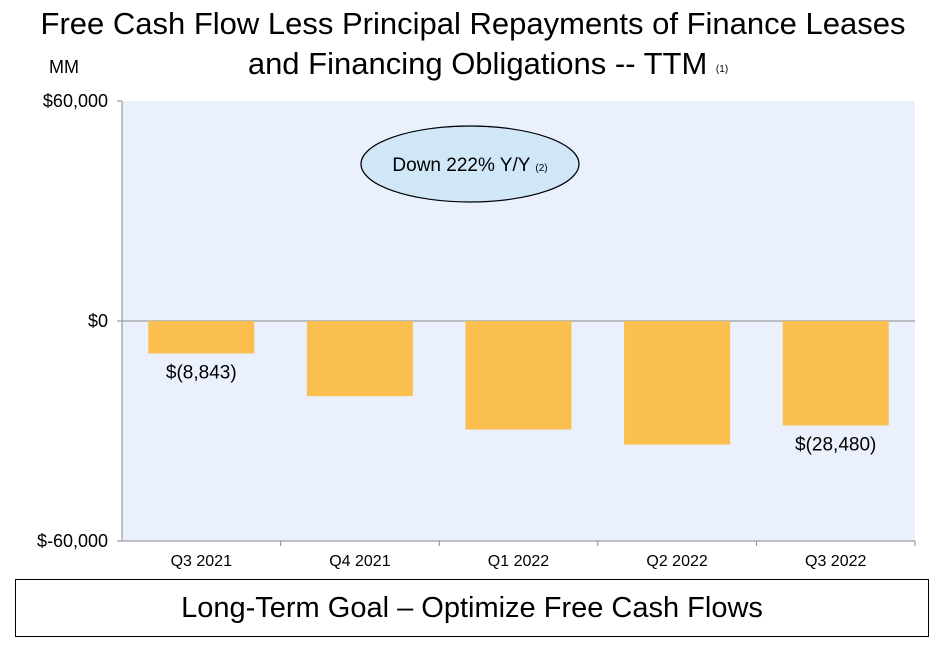 This screenshot has width=946, height=646. Describe the element at coordinates (72, 541) in the screenshot. I see `y-tick-label: $-60,000` at that location.